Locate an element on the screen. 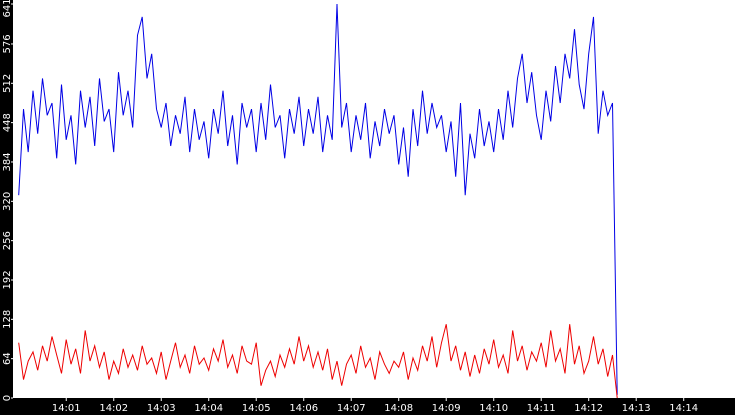 This screenshot has width=735, height=415. y-tick-label: 128 is located at coordinates (7, 319).